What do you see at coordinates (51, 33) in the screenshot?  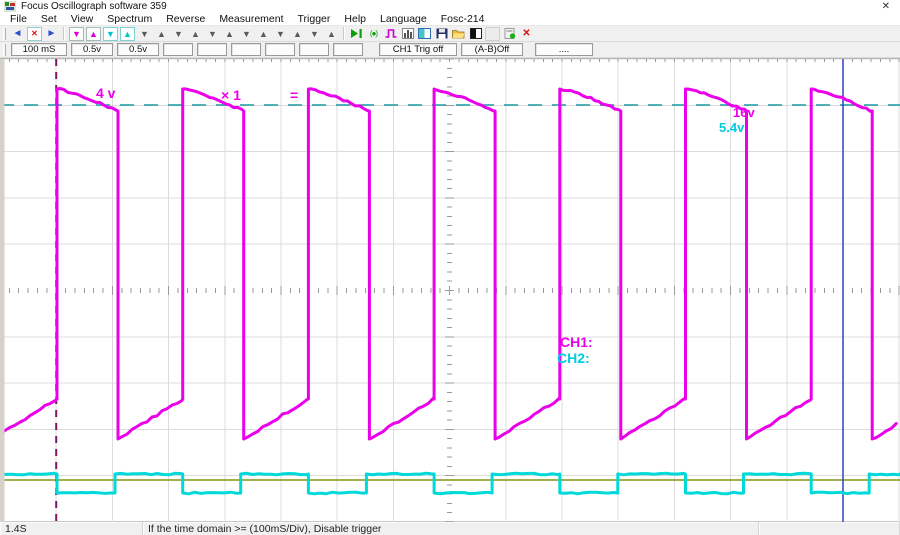 I see `scroll-right-icon: ►` at bounding box center [51, 33].